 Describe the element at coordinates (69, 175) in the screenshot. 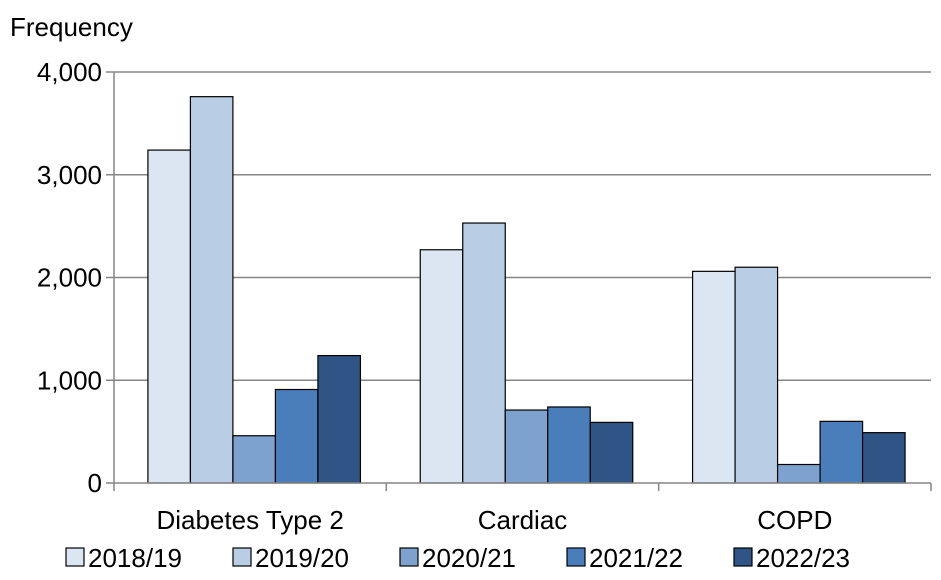

I see `y-tick-label: 3,000` at that location.